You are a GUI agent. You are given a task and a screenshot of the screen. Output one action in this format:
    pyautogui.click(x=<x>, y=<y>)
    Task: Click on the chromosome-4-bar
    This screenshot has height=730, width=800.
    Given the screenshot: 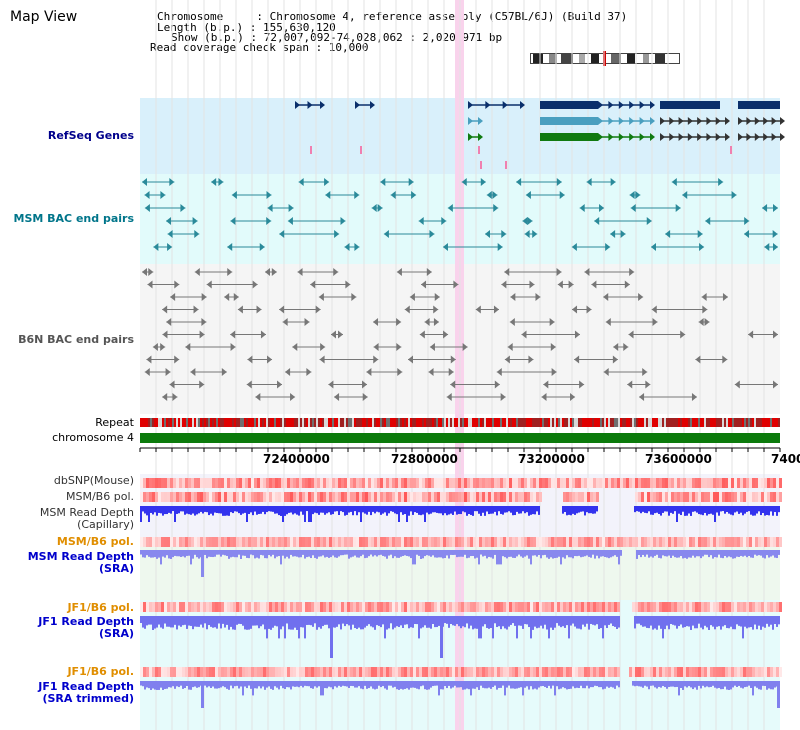 What is the action you would take?
    pyautogui.click(x=460, y=438)
    